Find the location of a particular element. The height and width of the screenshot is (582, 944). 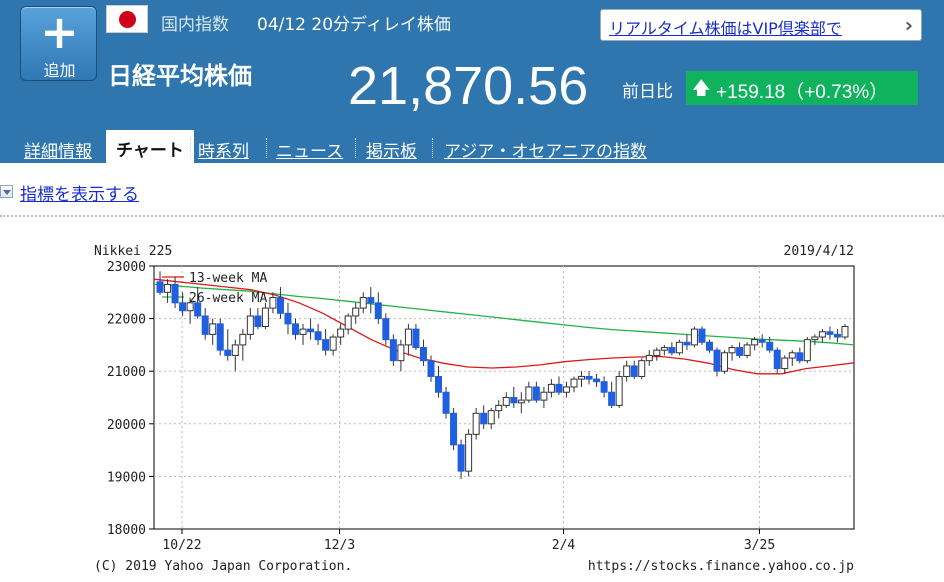

tab-board: 掲示板 is located at coordinates (391, 152).